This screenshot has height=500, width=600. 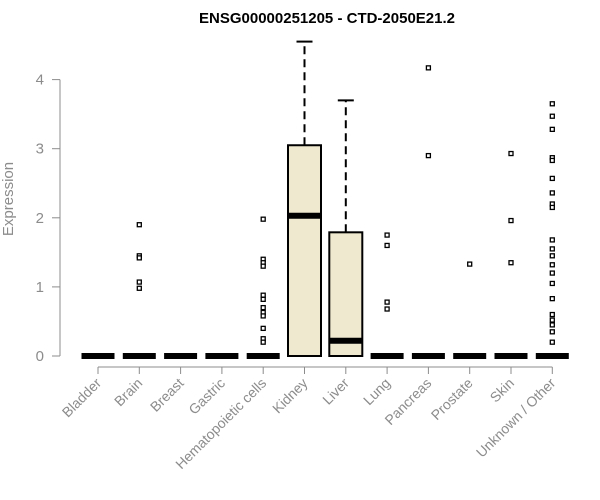 I want to click on y-tick-label: 0, so click(x=40, y=356).